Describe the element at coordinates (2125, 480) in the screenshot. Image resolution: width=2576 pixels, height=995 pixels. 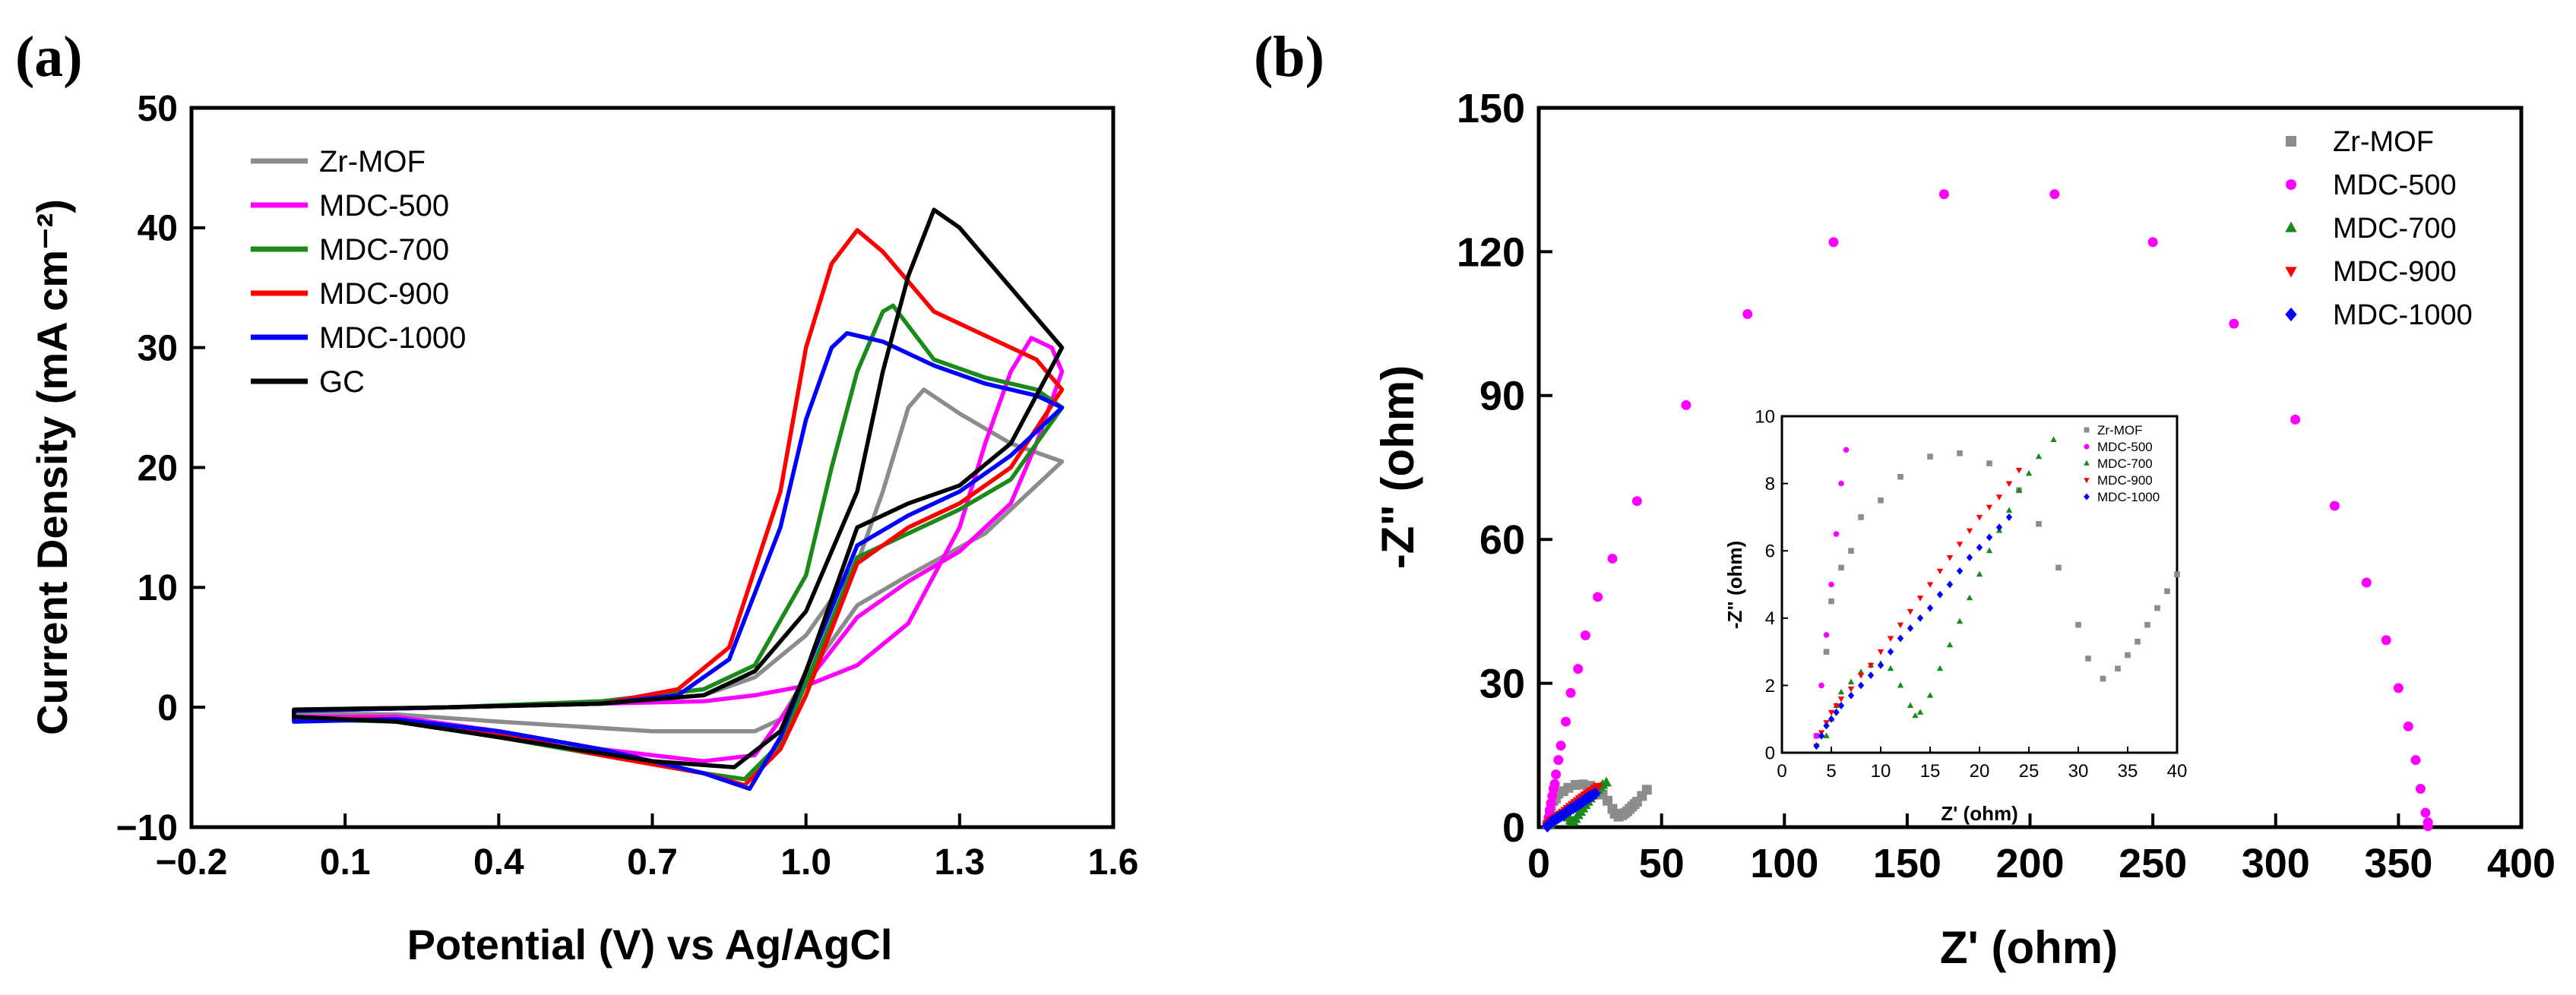
I see `inset-legend-label-mdc-900: MDC-900` at that location.